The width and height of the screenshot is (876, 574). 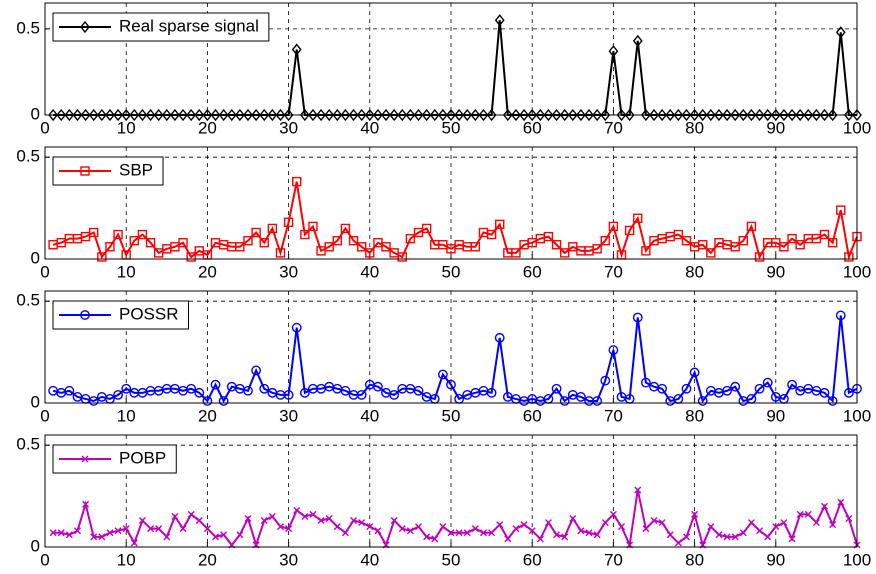 I want to click on x-tick-label: 0, so click(x=44, y=271).